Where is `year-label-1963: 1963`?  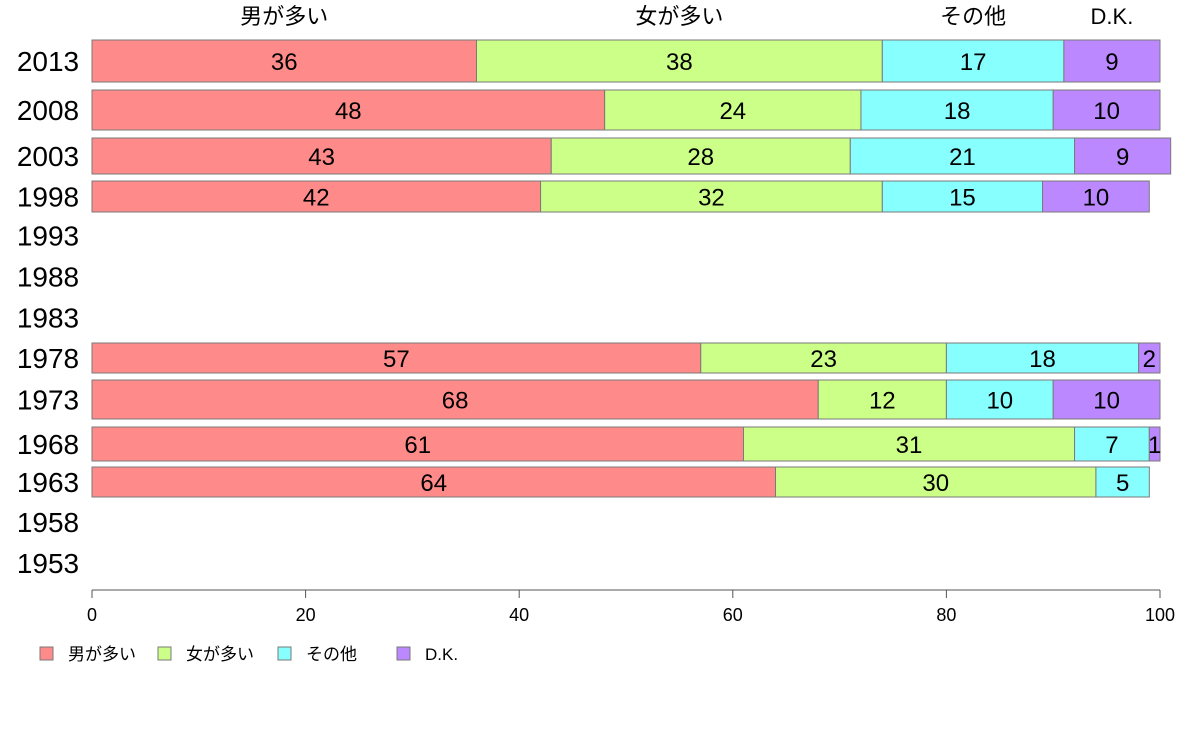 year-label-1963: 1963 is located at coordinates (48, 482).